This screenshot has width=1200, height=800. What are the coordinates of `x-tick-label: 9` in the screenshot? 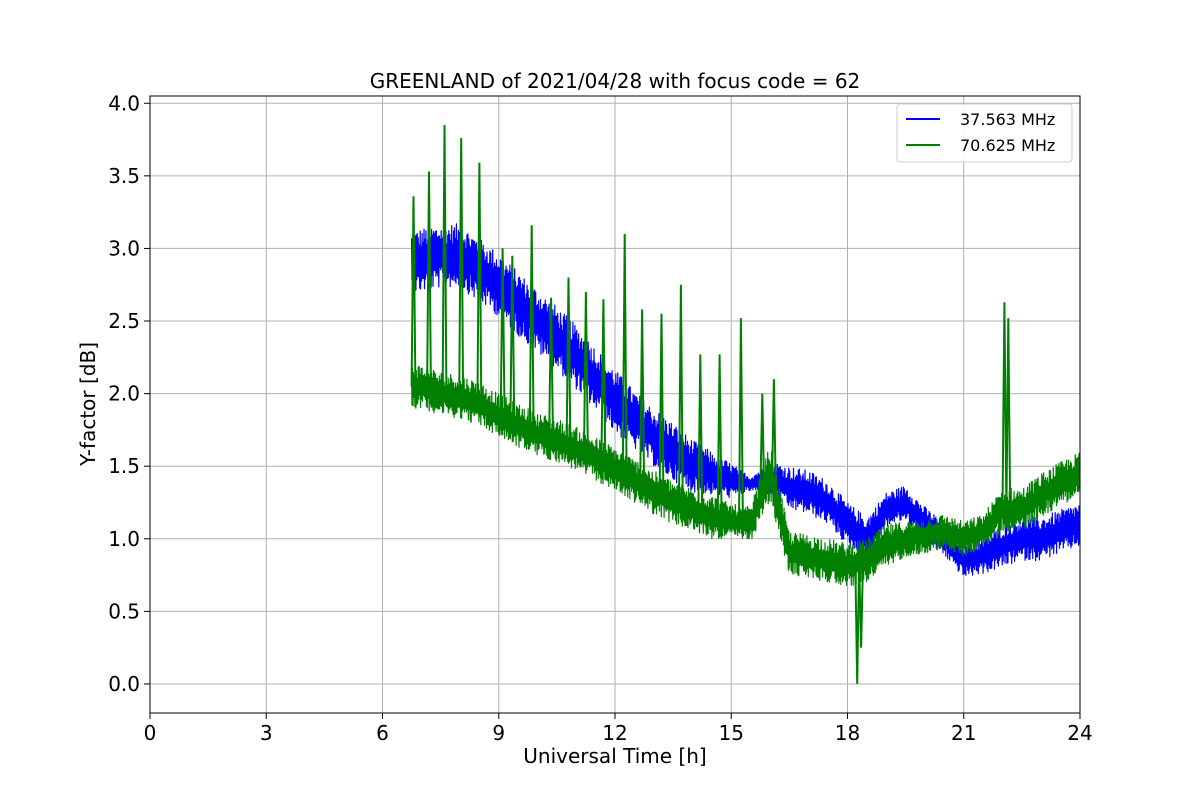 It's located at (498, 733).